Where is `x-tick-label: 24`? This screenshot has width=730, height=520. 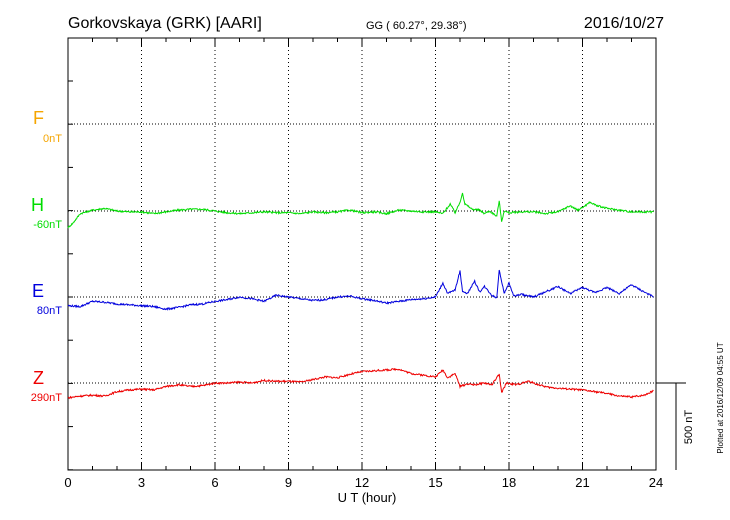
x-tick-label: 24 is located at coordinates (656, 482).